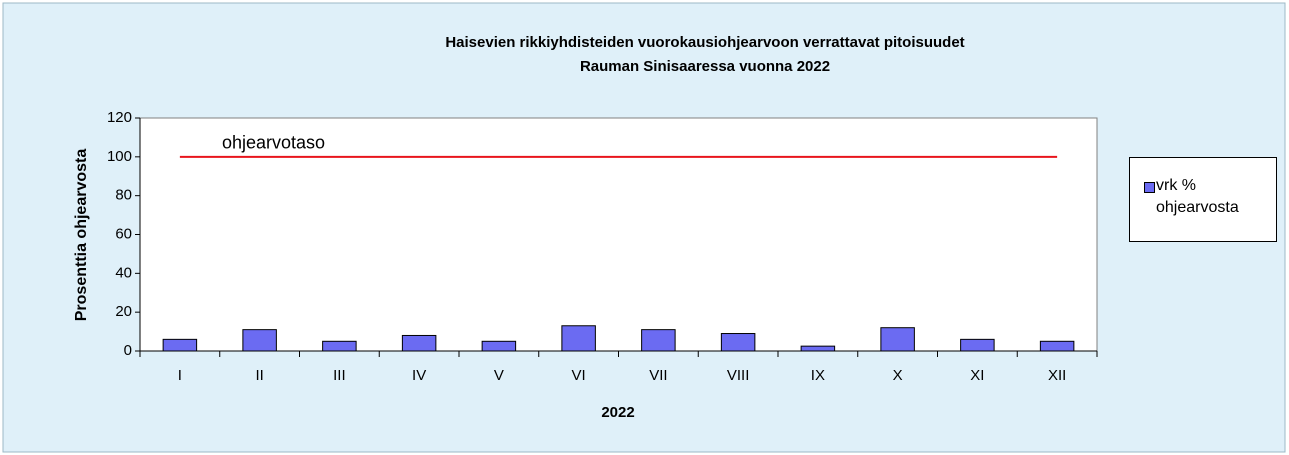  Describe the element at coordinates (738, 375) in the screenshot. I see `x-tick-label: VIII` at that location.